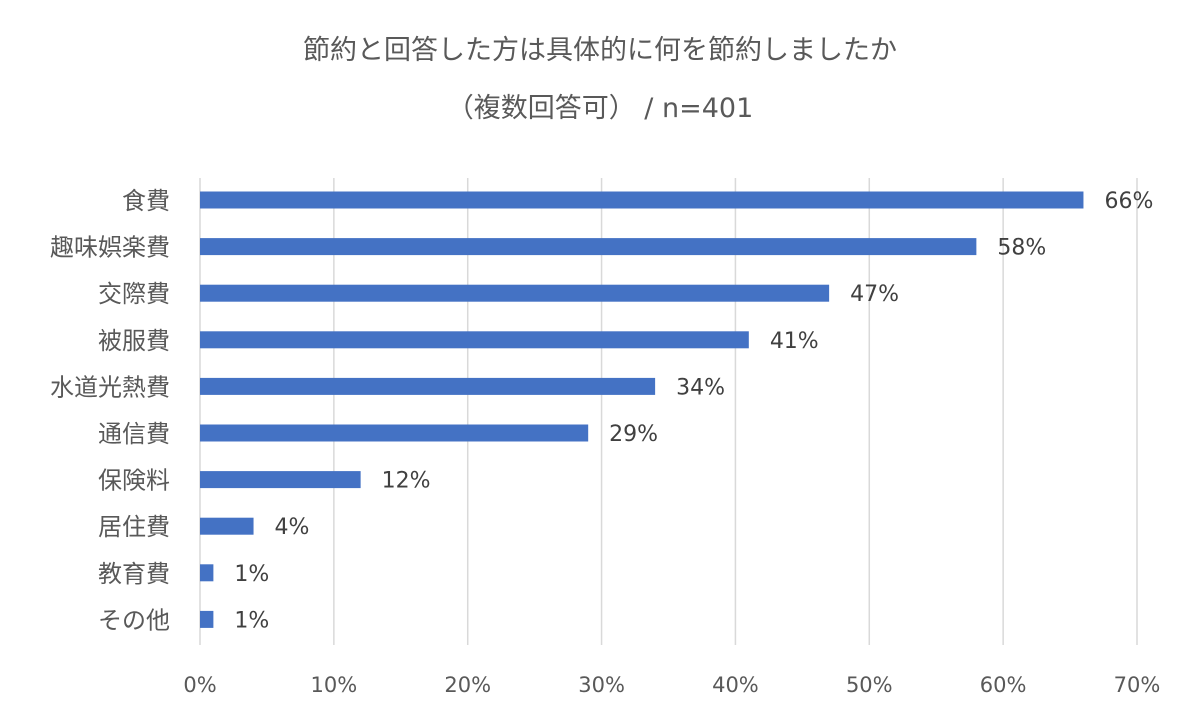  Describe the element at coordinates (1003, 685) in the screenshot. I see `x-tick-label: 60%` at that location.